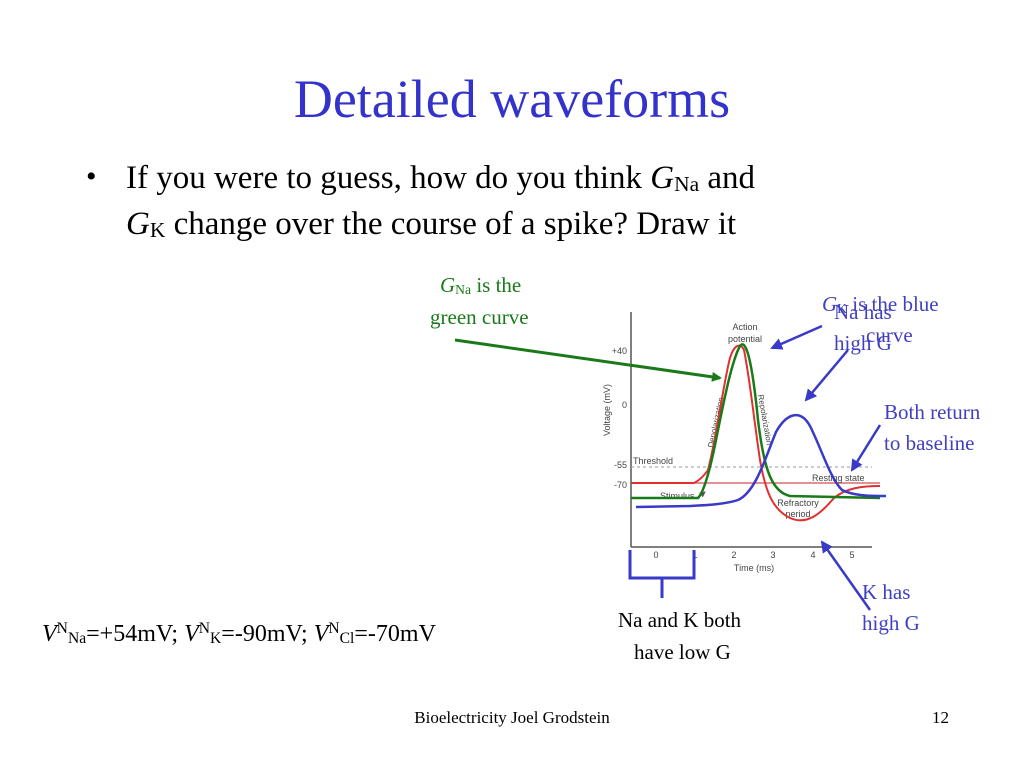 The width and height of the screenshot is (1024, 768). Describe the element at coordinates (754, 568) in the screenshot. I see `x-axis-label: Time (ms)` at that location.